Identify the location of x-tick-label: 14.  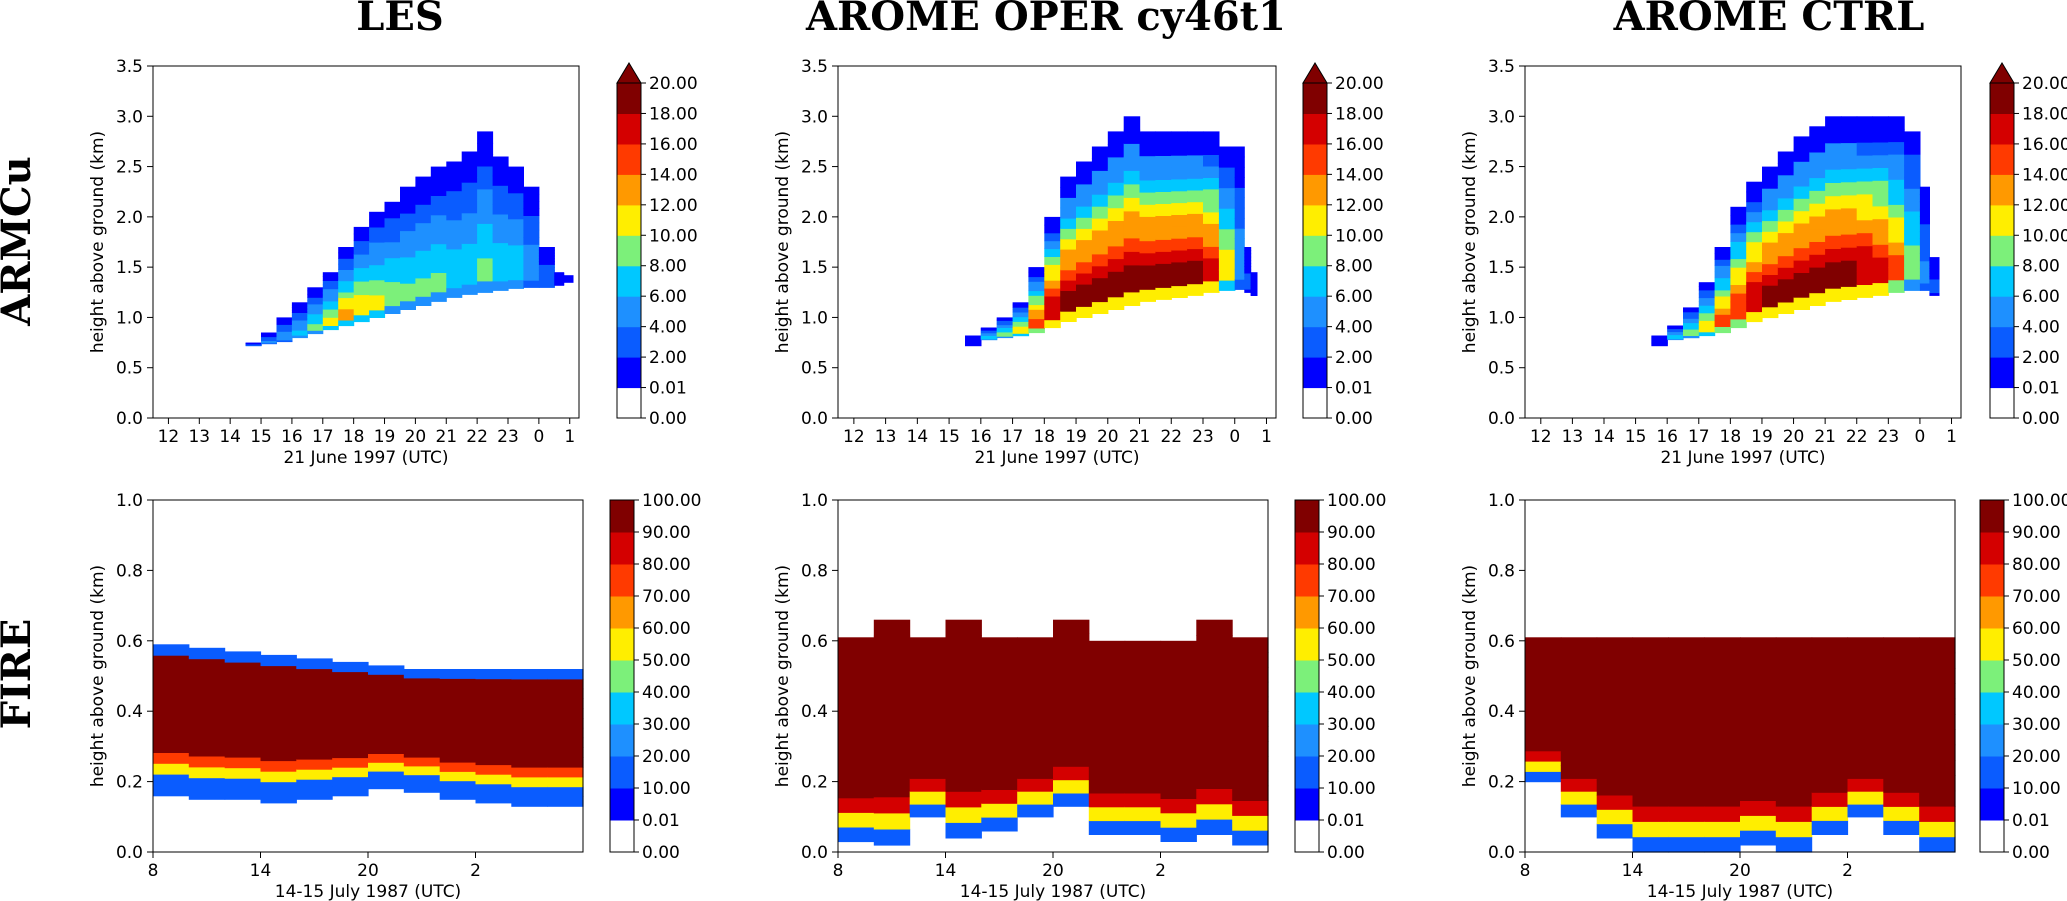
(261, 871).